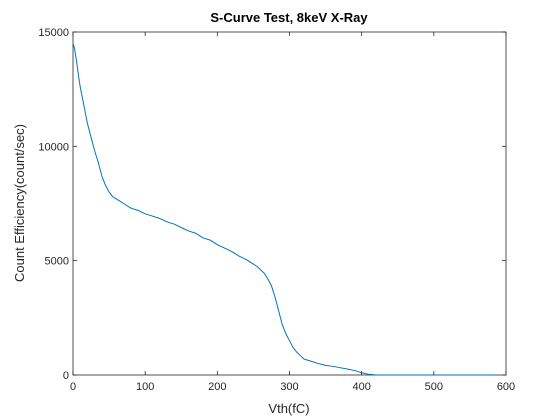 This screenshot has height=420, width=560. Describe the element at coordinates (434, 387) in the screenshot. I see `x-tick-label: 500` at that location.